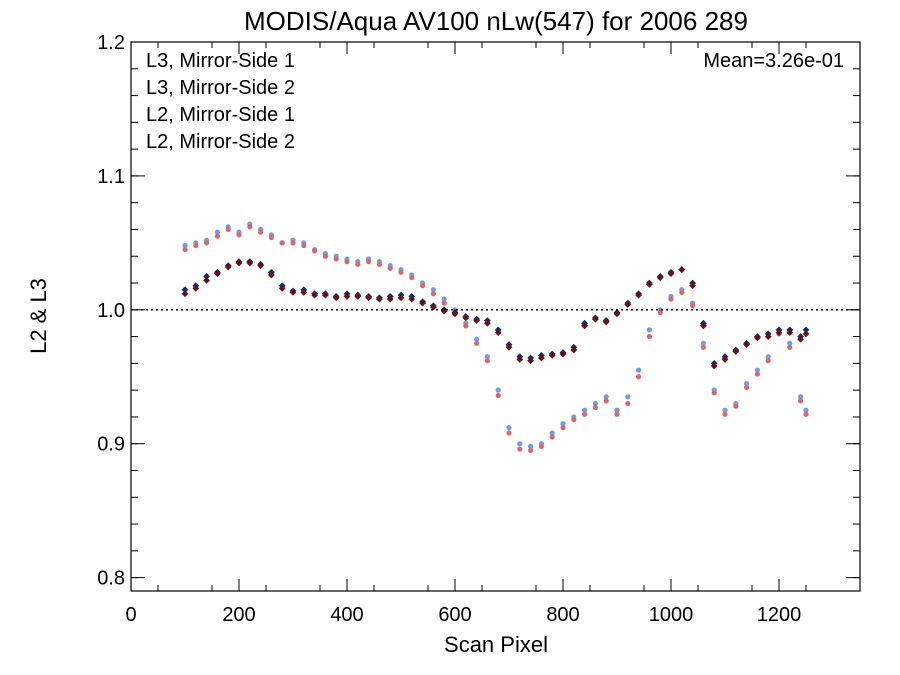  I want to click on x-tick-label: 1000, so click(671, 615).